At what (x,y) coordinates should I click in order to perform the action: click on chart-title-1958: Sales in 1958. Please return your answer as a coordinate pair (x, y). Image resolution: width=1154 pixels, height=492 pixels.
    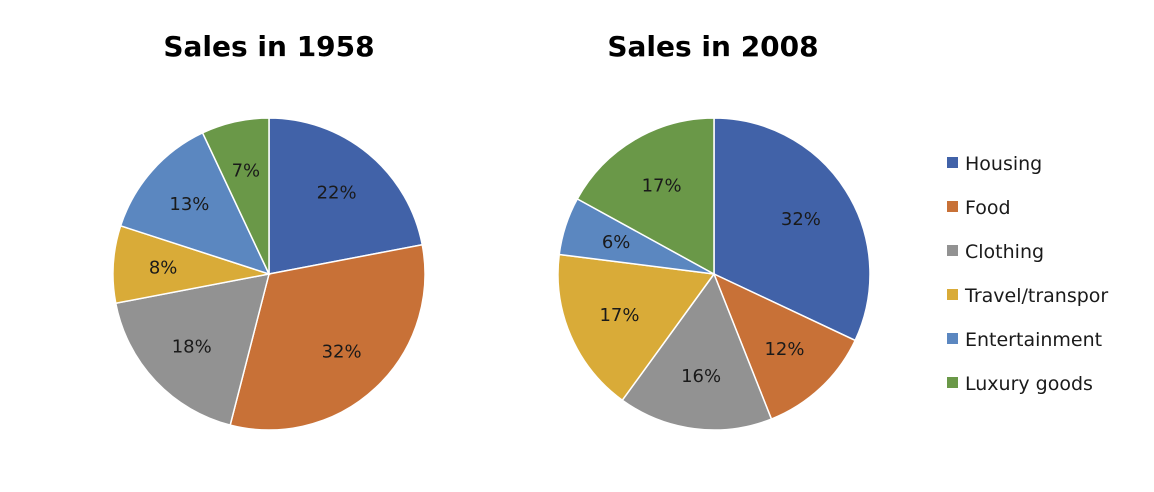
    Looking at the image, I should click on (268, 46).